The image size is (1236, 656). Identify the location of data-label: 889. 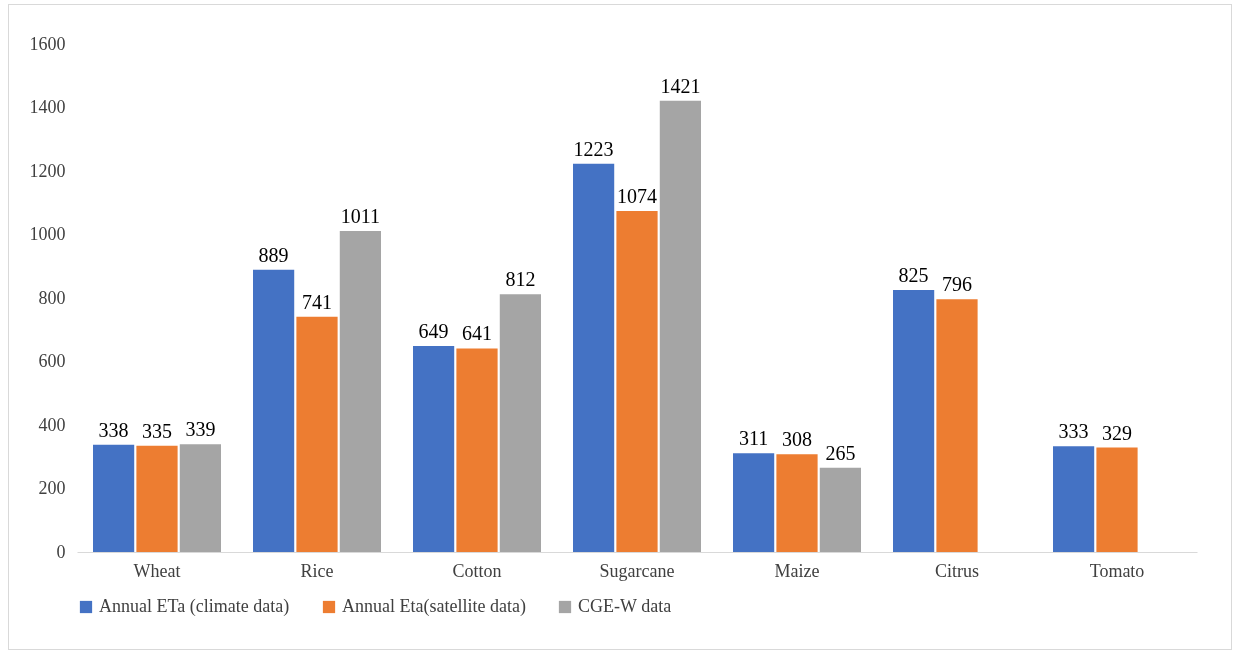
(273, 254).